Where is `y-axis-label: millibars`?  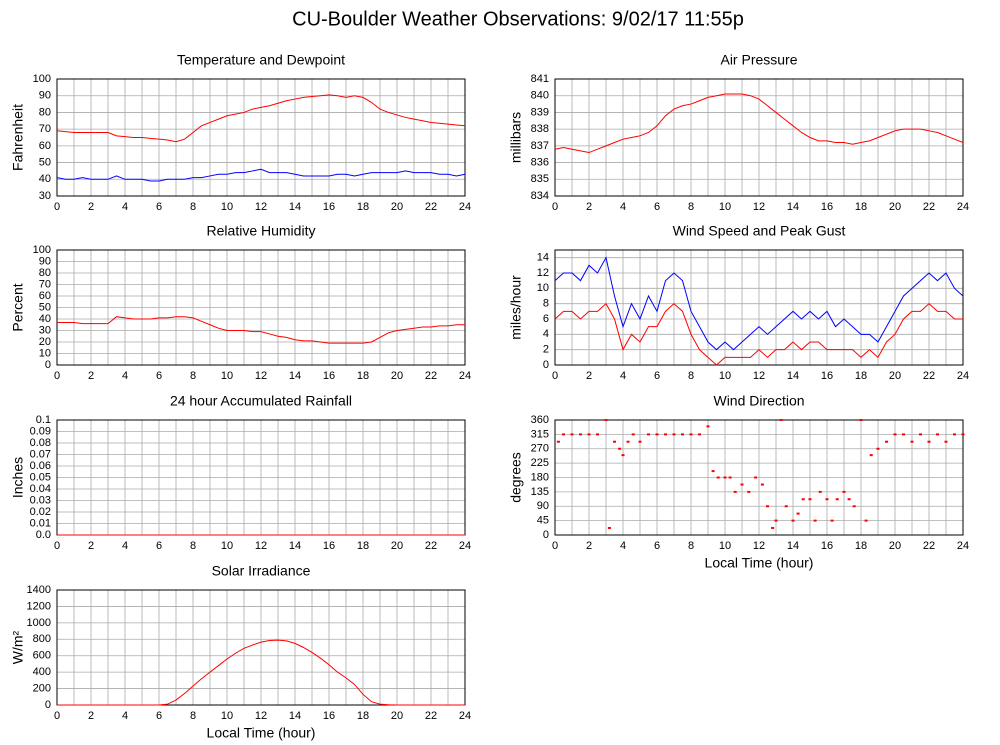 y-axis-label: millibars is located at coordinates (516, 137).